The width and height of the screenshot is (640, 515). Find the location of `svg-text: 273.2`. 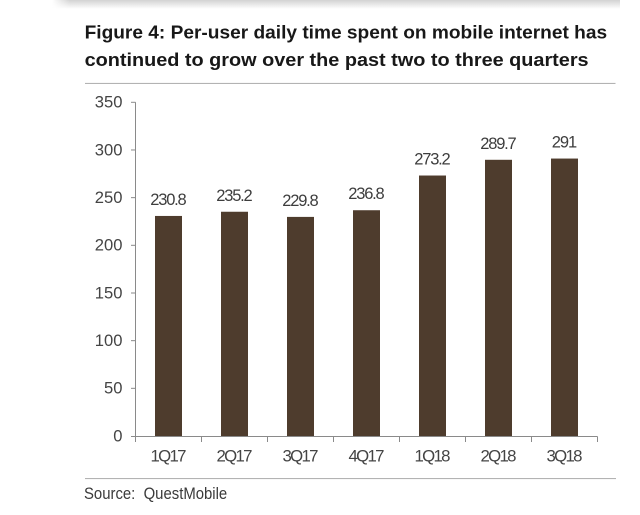

svg-text: 273.2 is located at coordinates (432, 160).